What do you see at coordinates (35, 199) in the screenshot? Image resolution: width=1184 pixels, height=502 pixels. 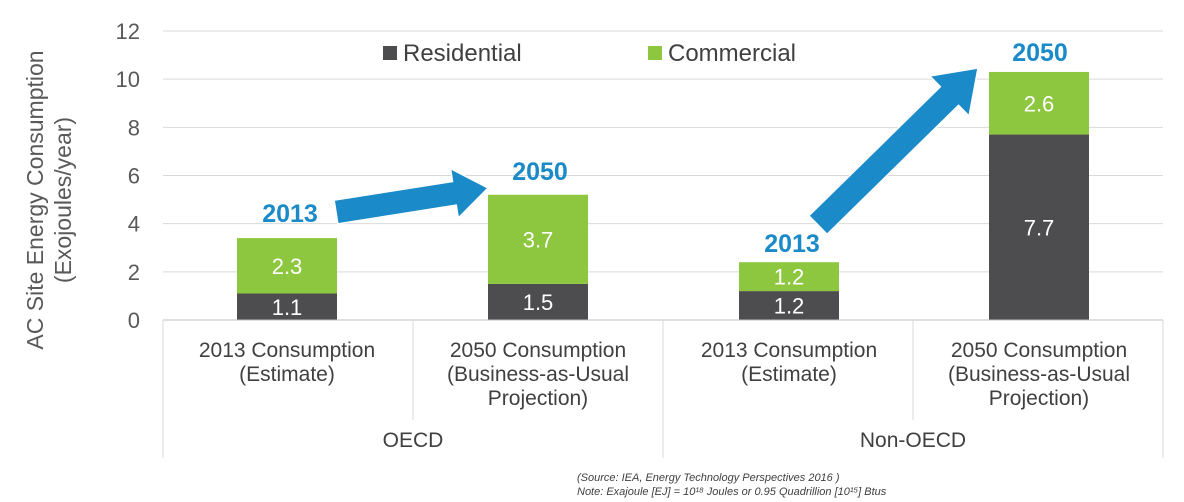 I see `y-axis-label-line: AC Site Energy Consumption` at bounding box center [35, 199].